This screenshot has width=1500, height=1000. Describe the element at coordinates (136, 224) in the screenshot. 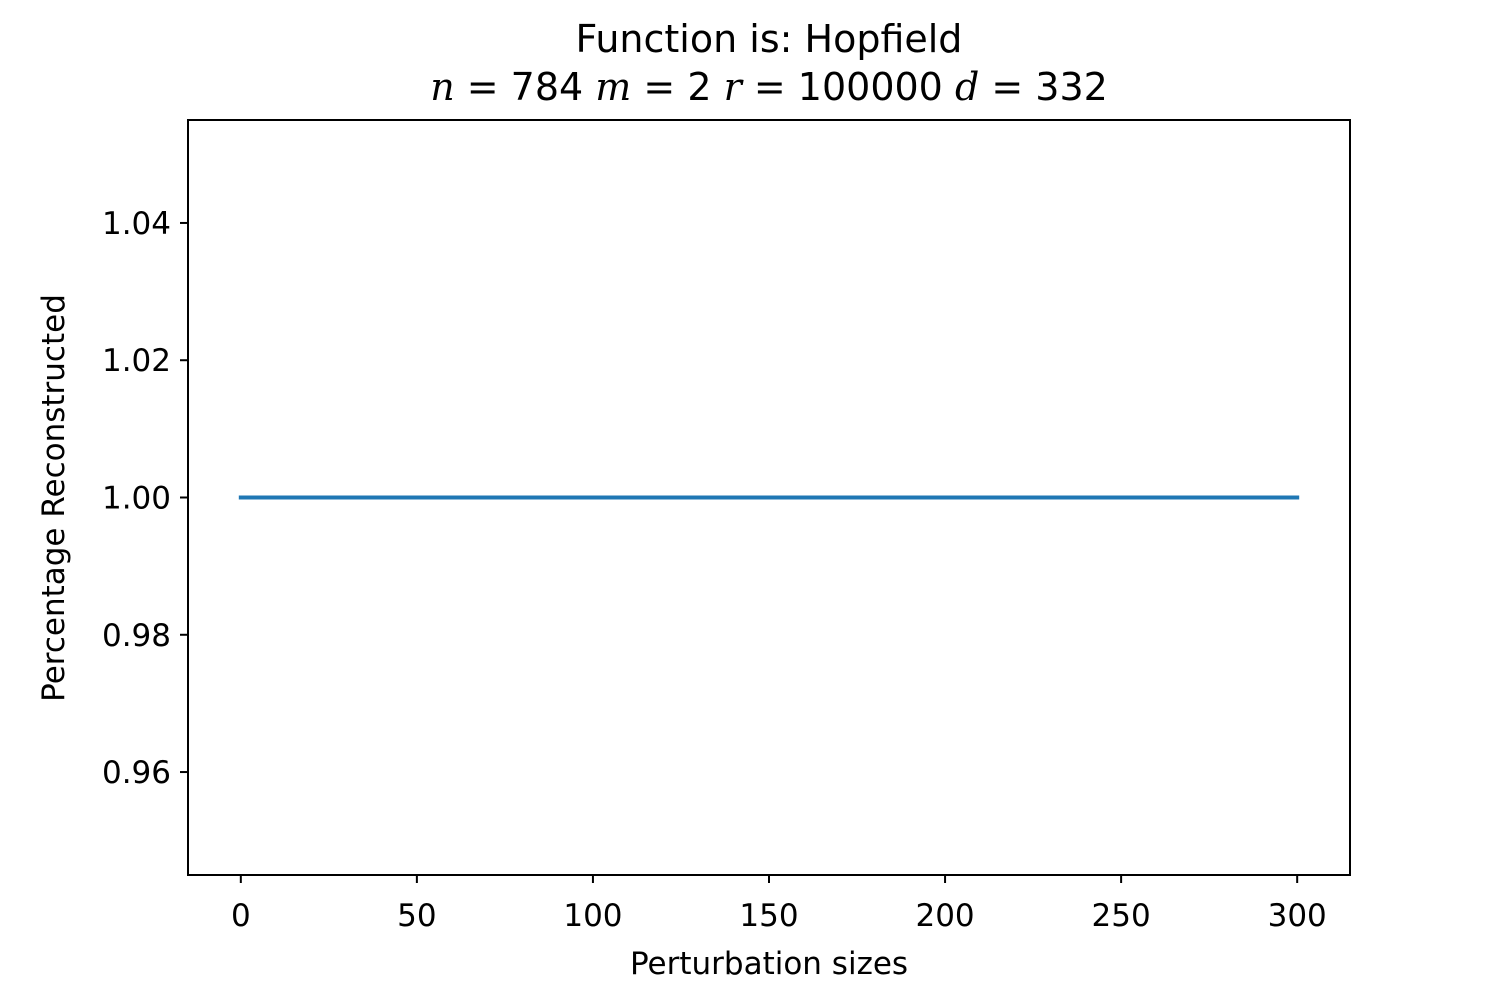

I see `y-tick-label: 1.04` at that location.